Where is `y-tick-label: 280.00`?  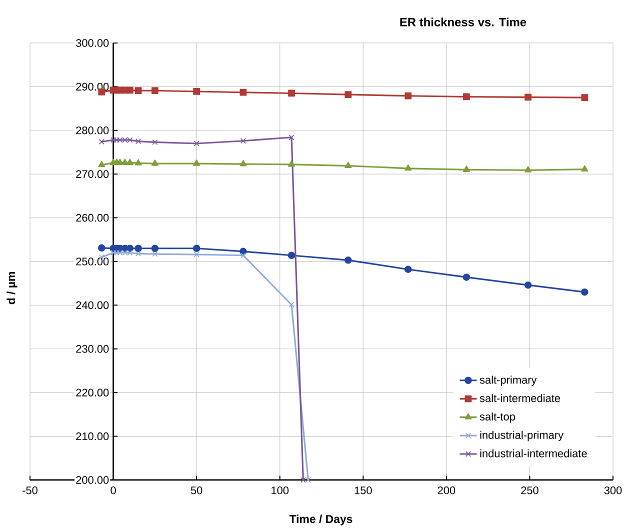
y-tick-label: 280.00 is located at coordinates (92, 130).